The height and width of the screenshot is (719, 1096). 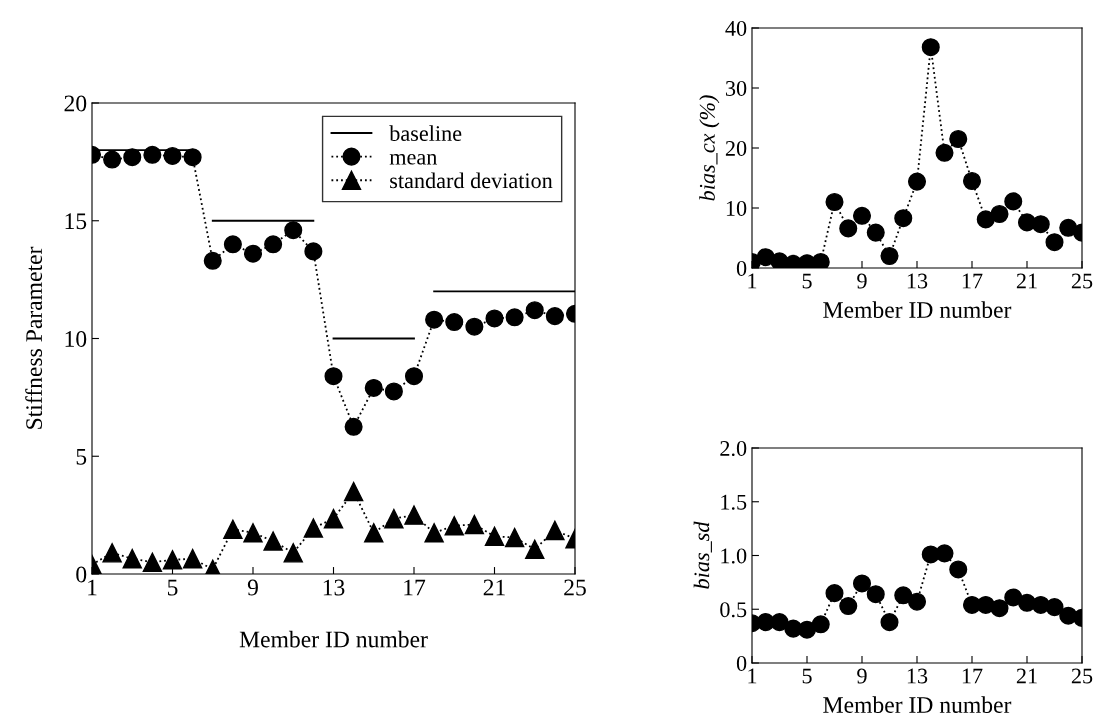 What do you see at coordinates (413, 159) in the screenshot?
I see `legend-label: mean` at bounding box center [413, 159].